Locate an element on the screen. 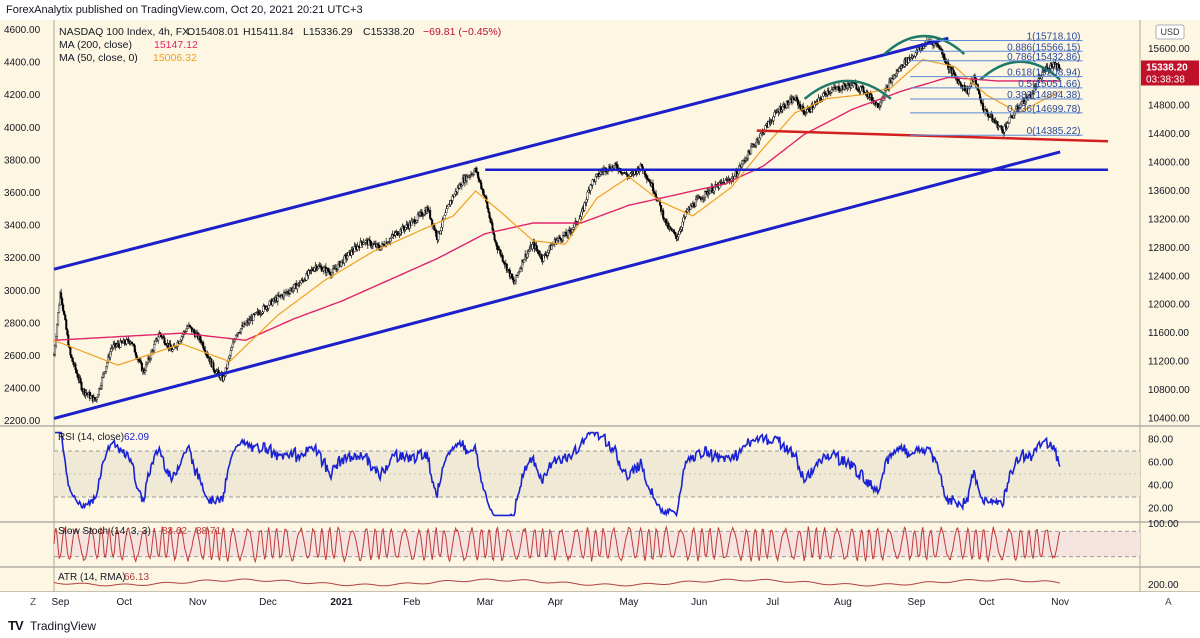 The height and width of the screenshot is (638, 1200). atr-value: 66.13 is located at coordinates (136, 577).